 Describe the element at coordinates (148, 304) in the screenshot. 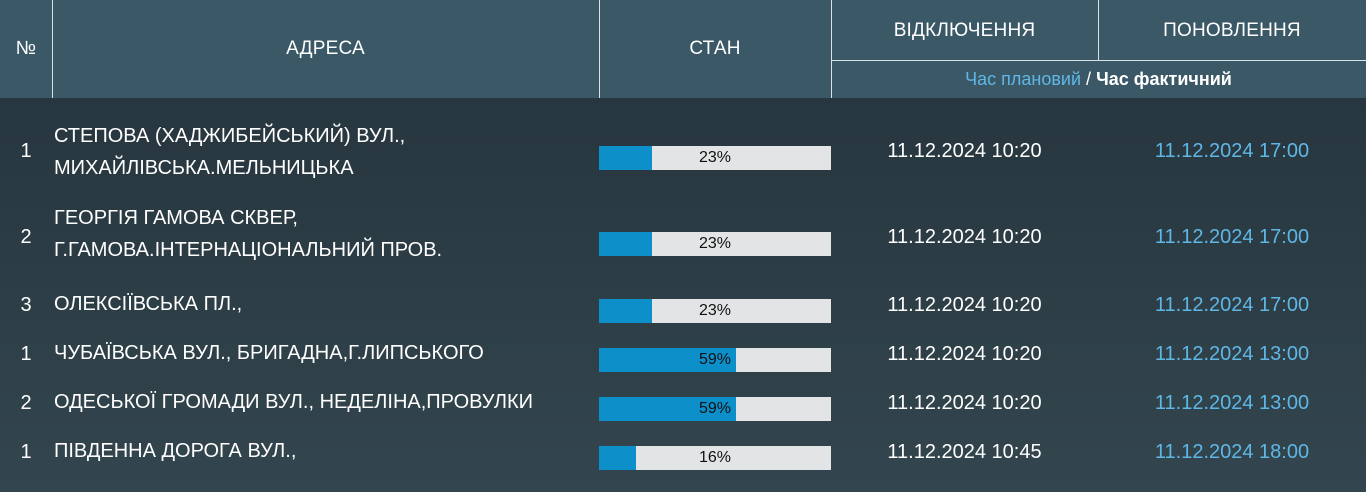

I see `address-line: ОЛЕКСІЇВСЬКА ПЛ.,` at that location.